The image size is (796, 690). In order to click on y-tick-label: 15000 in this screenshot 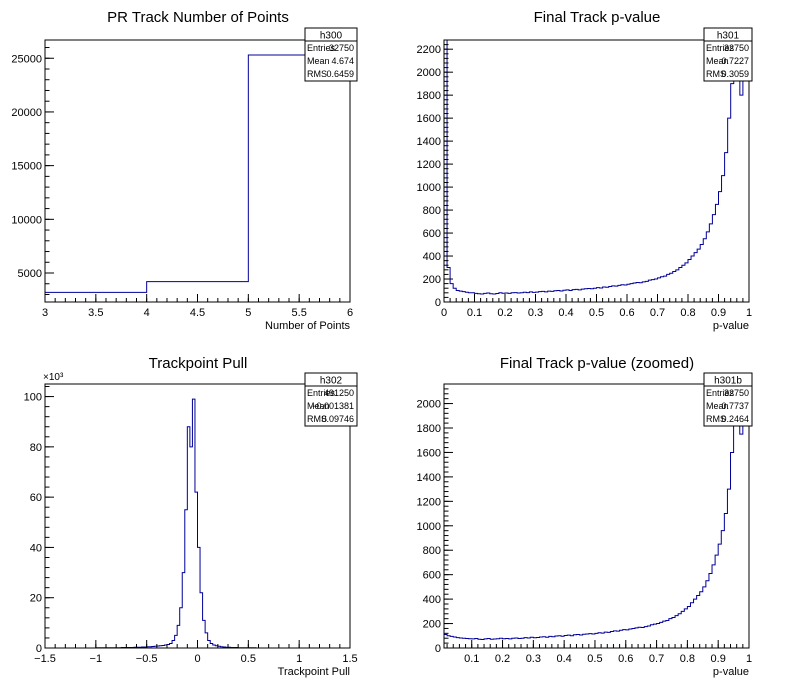, I will do `click(26, 167)`.